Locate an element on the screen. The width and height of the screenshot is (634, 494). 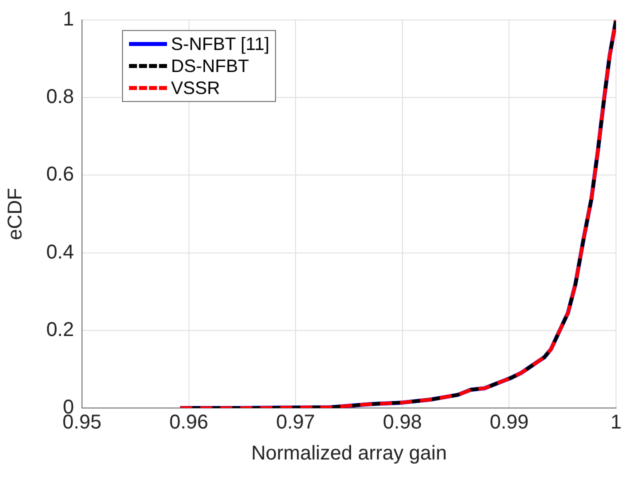
y-tick-label: 0.2 is located at coordinates (60, 329).